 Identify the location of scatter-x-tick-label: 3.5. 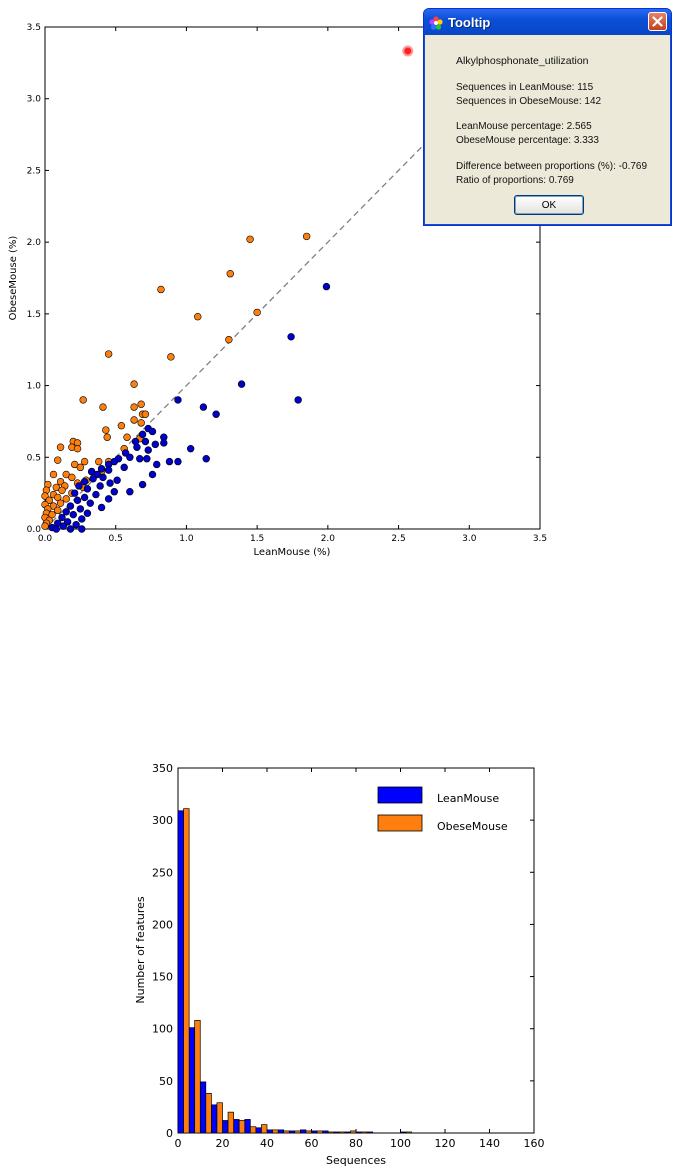
(540, 539).